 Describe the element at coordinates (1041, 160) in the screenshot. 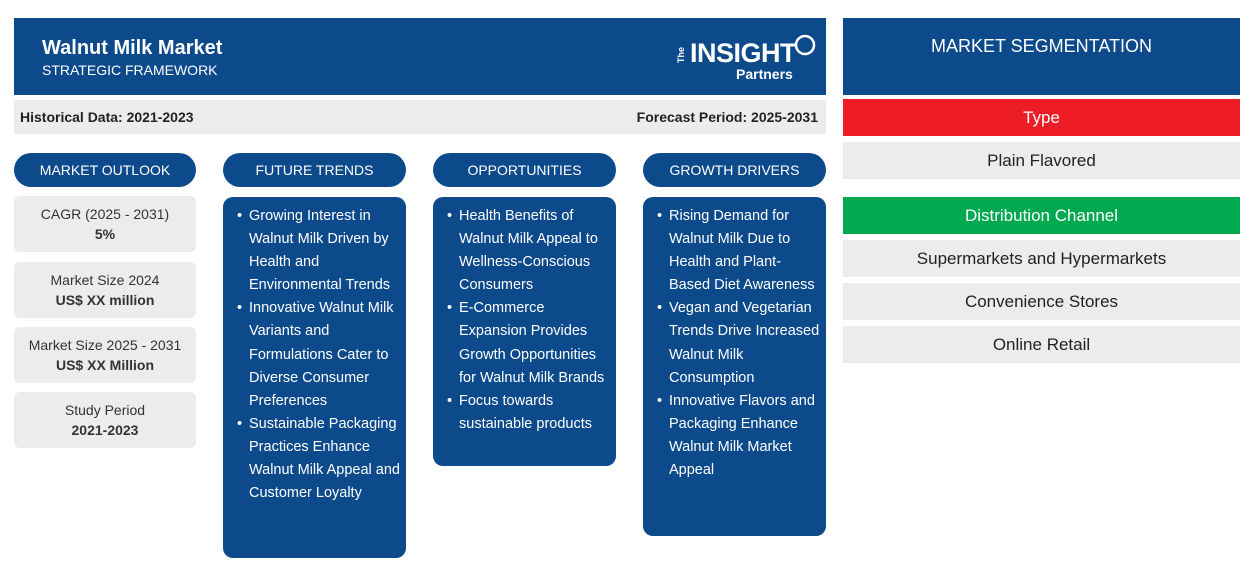

I see `segment-item: Plain Flavored` at that location.